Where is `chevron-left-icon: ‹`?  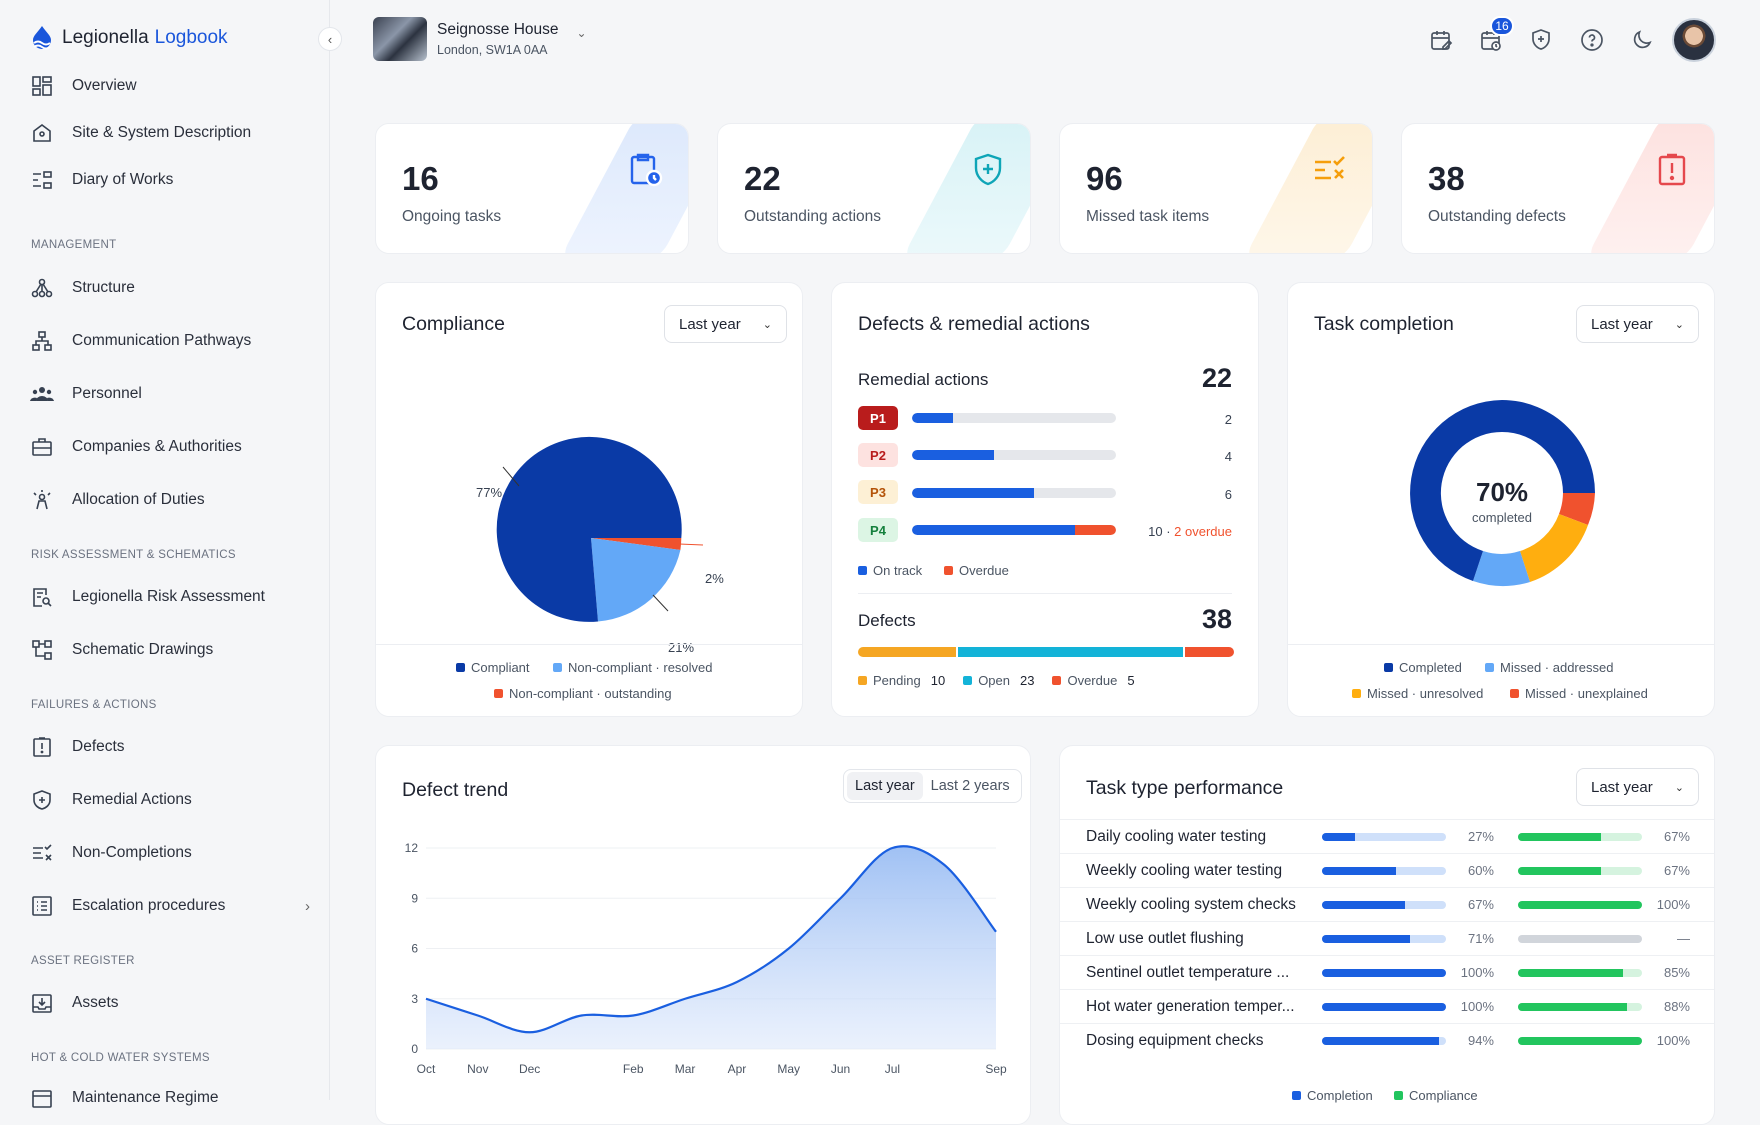 chevron-left-icon: ‹ is located at coordinates (330, 39).